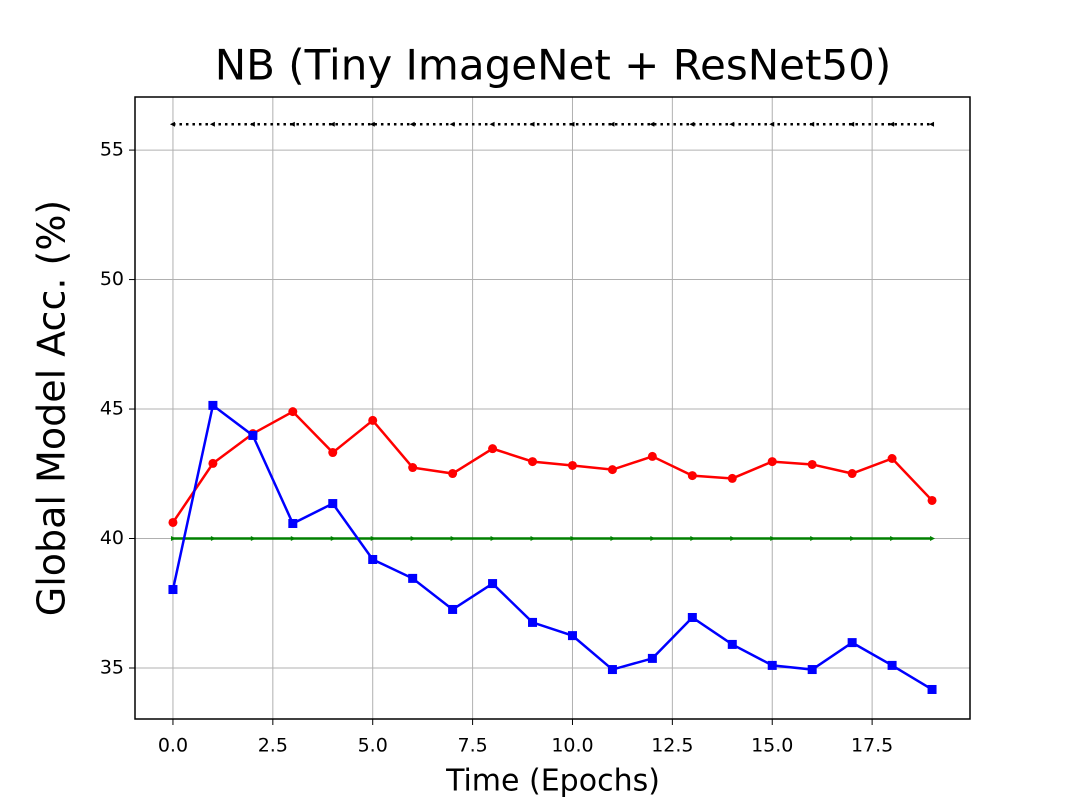 This screenshot has height=809, width=1079. What do you see at coordinates (472, 746) in the screenshot?
I see `x-tick-label: 7.5` at bounding box center [472, 746].